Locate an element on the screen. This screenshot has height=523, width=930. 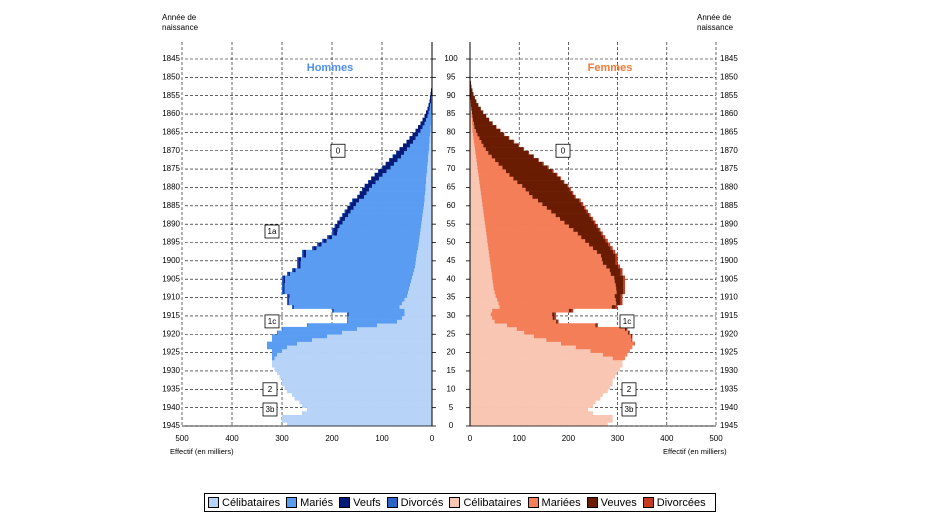
annotation: 3b is located at coordinates (629, 409).